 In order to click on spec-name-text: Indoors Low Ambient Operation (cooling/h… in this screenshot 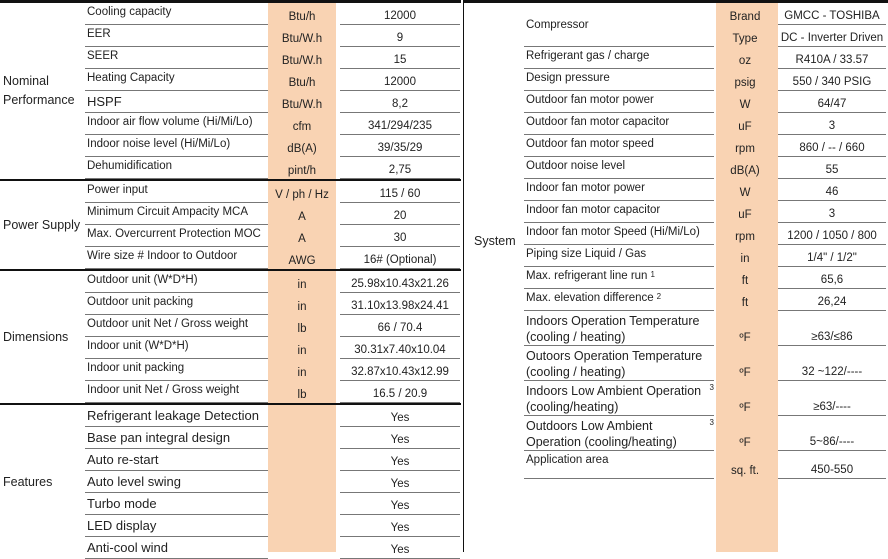, I will do `click(614, 399)`.